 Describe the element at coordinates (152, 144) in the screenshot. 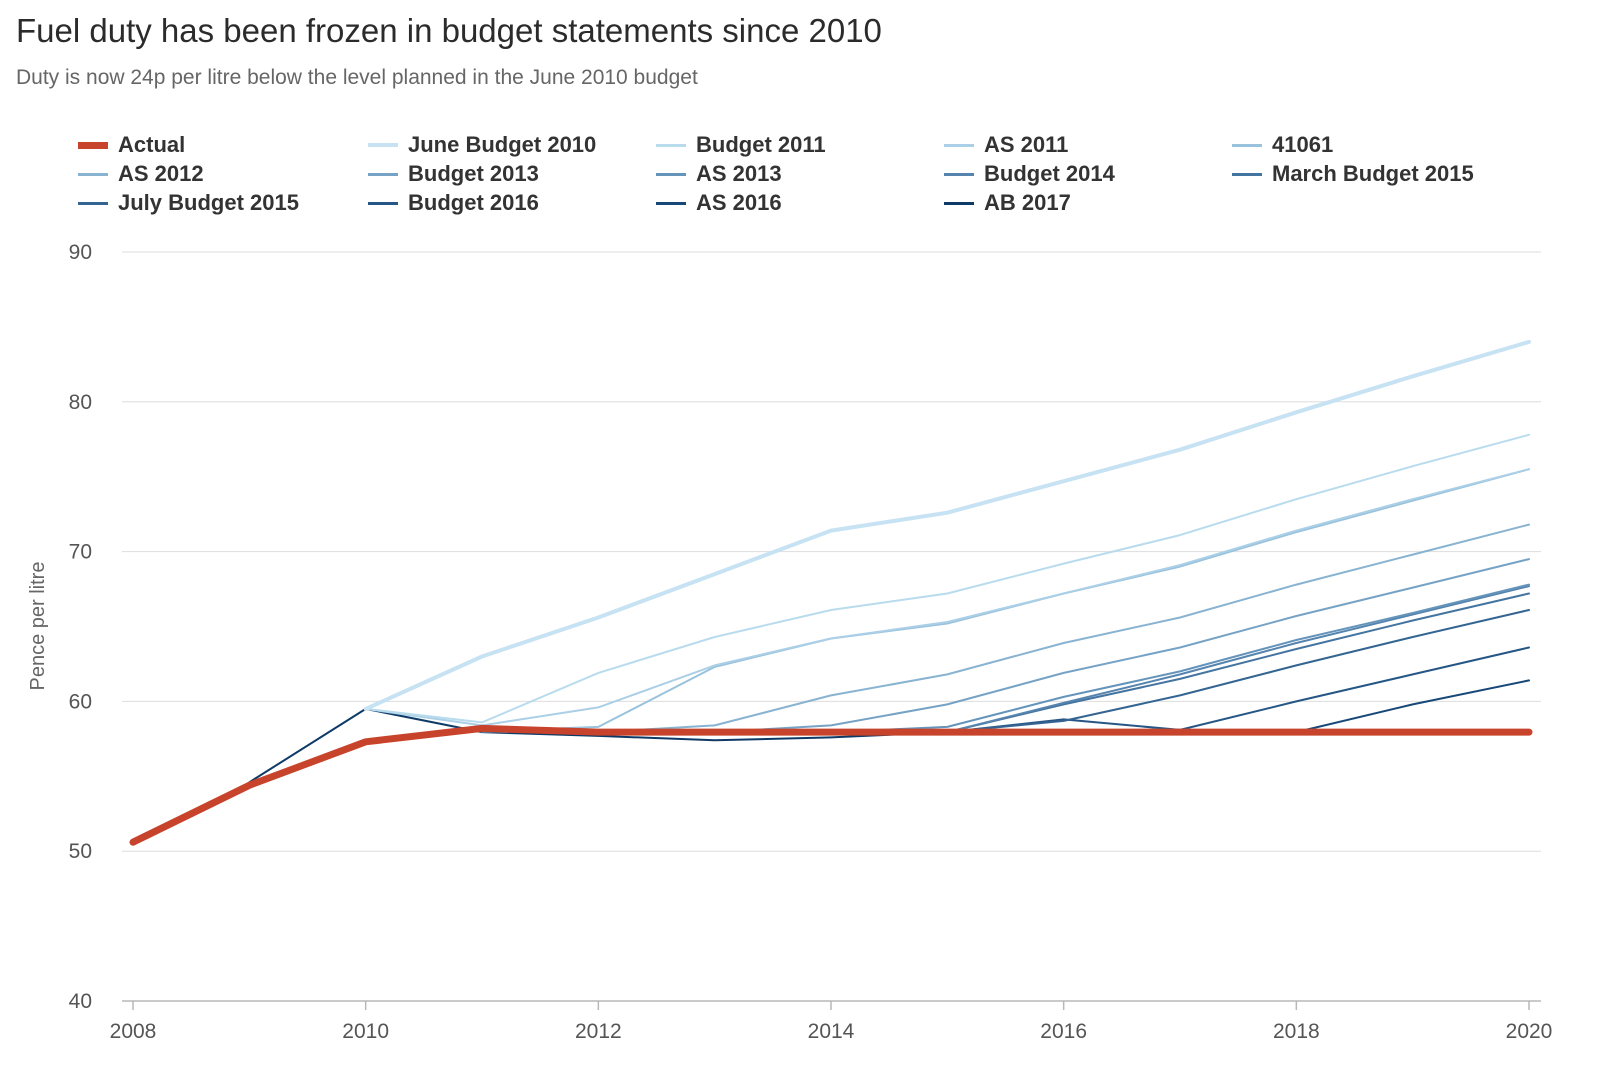

I see `legend-label: Actual` at that location.